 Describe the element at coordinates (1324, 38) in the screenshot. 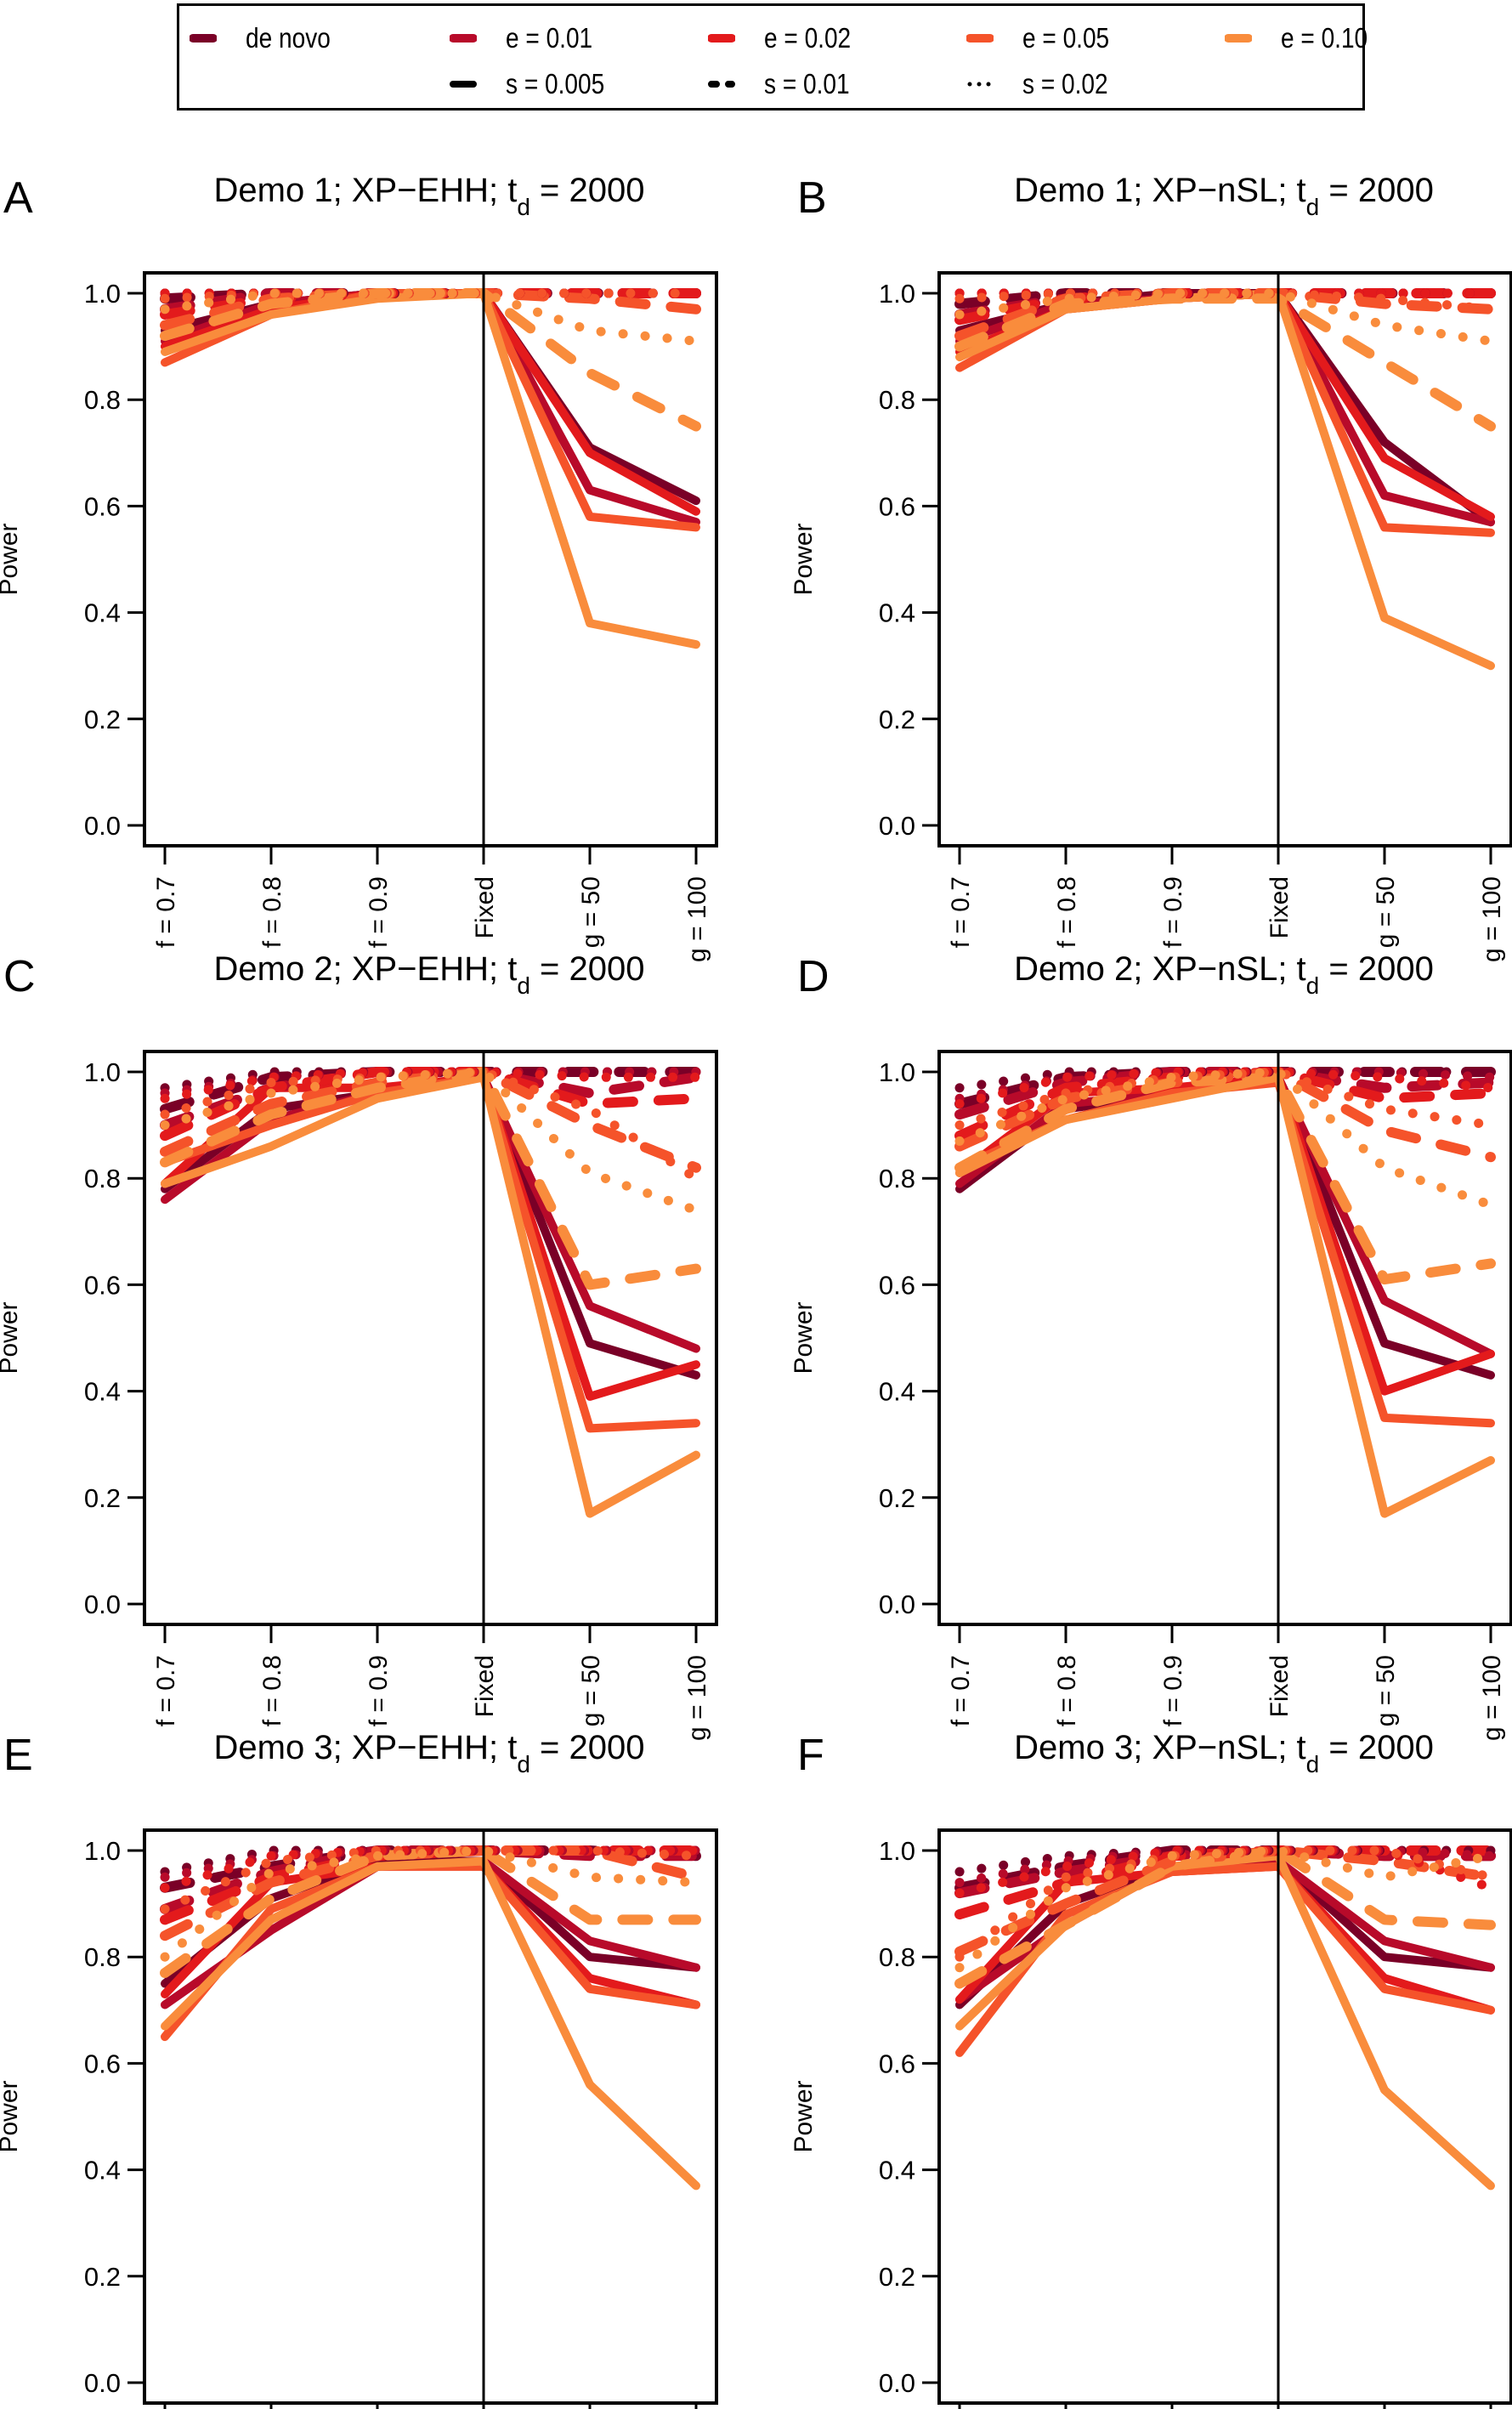

I see `legend-label: e = 0.10` at that location.